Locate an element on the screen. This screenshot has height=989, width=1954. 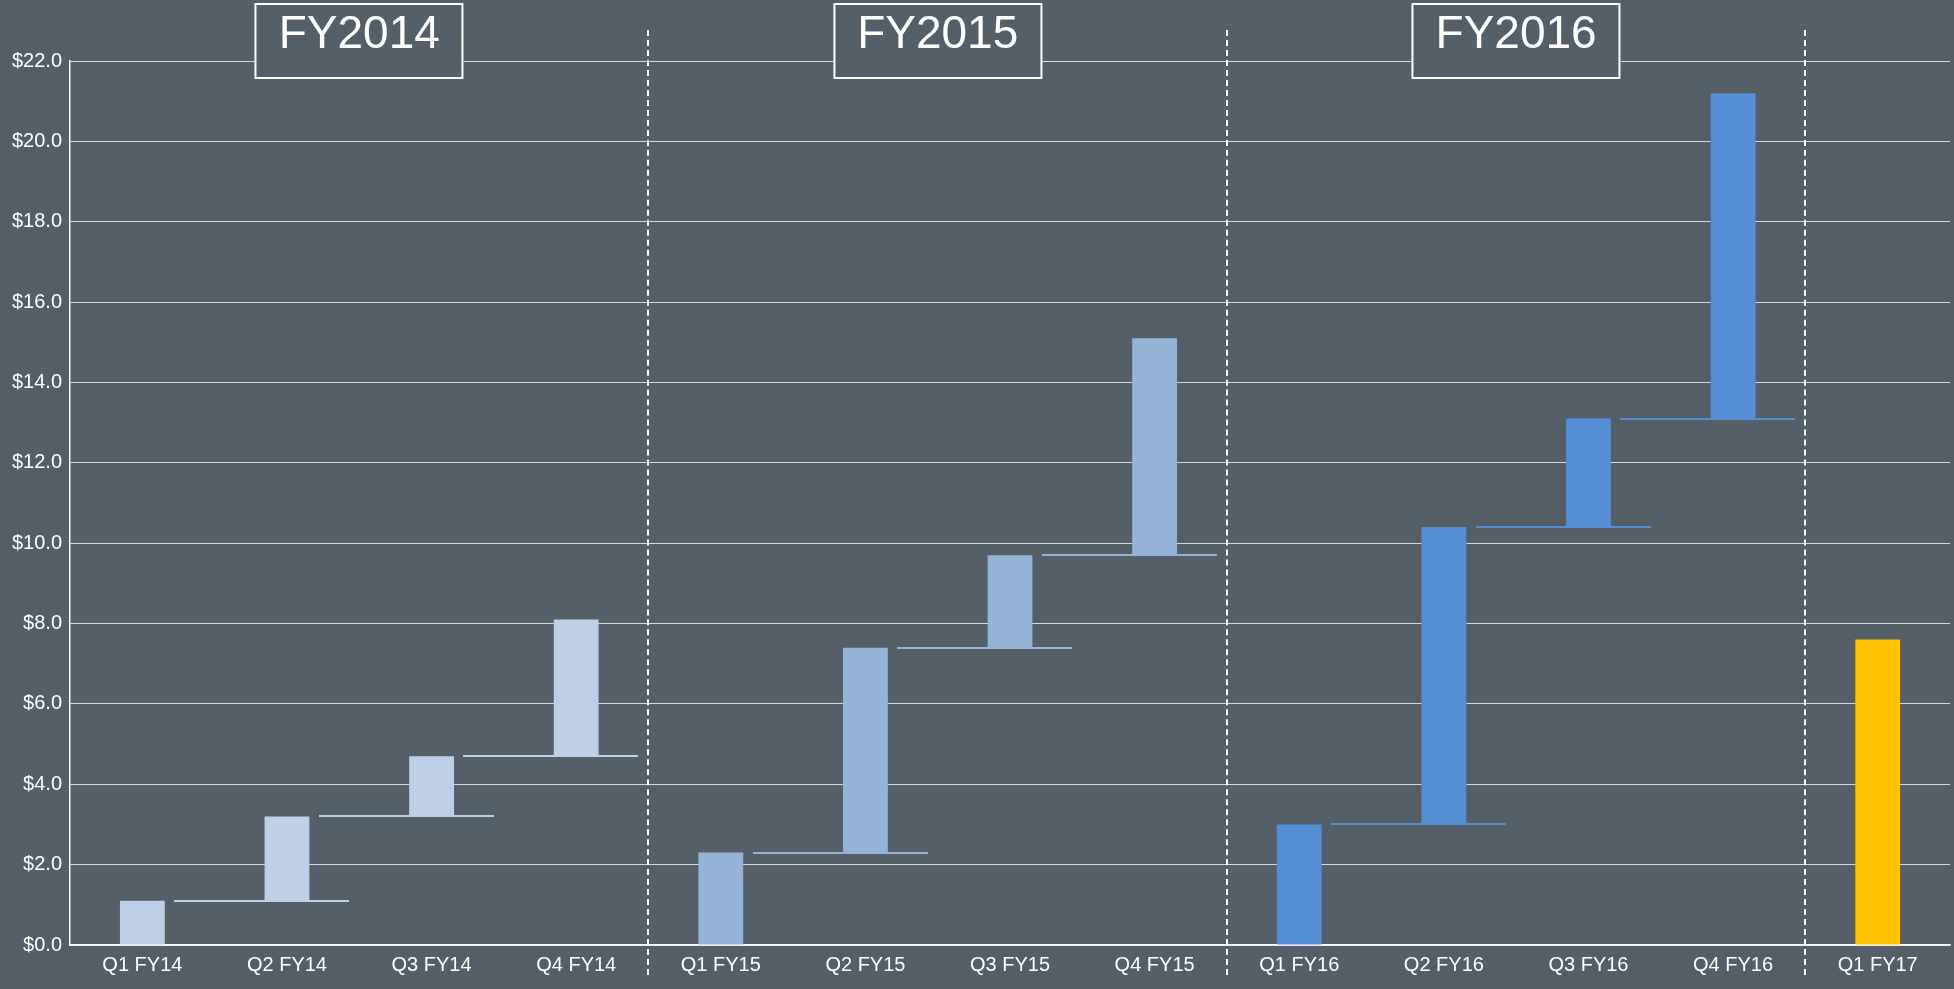
y-tick-label: $16.0 is located at coordinates (37, 300).